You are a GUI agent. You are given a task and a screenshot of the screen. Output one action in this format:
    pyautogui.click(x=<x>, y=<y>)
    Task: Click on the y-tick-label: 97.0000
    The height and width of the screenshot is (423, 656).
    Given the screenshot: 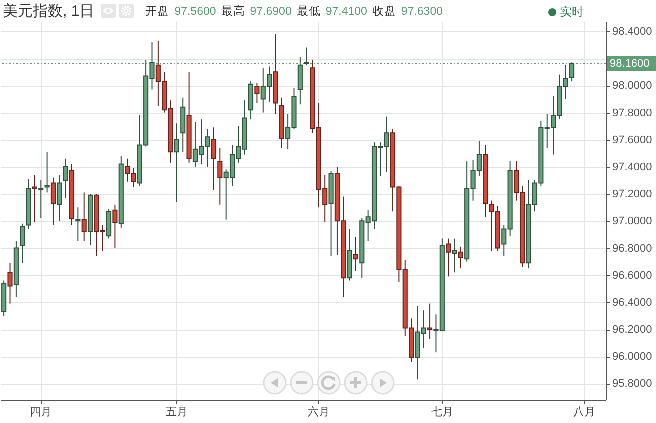 What is the action you would take?
    pyautogui.click(x=632, y=222)
    